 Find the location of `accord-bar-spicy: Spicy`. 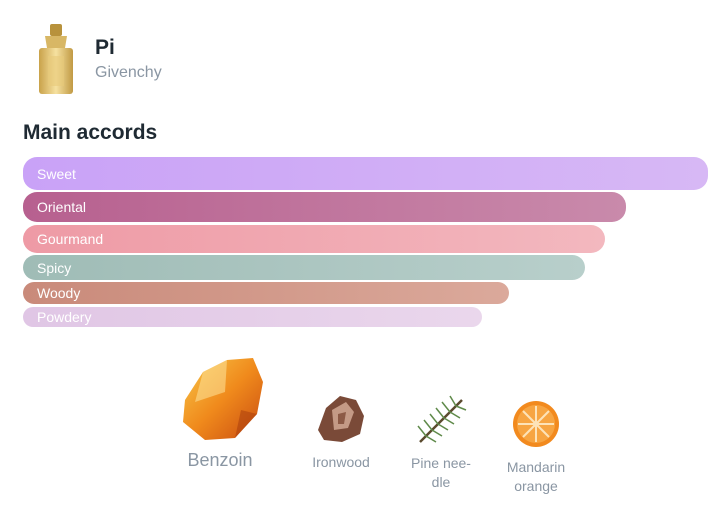

accord-bar-spicy: Spicy is located at coordinates (304, 267).